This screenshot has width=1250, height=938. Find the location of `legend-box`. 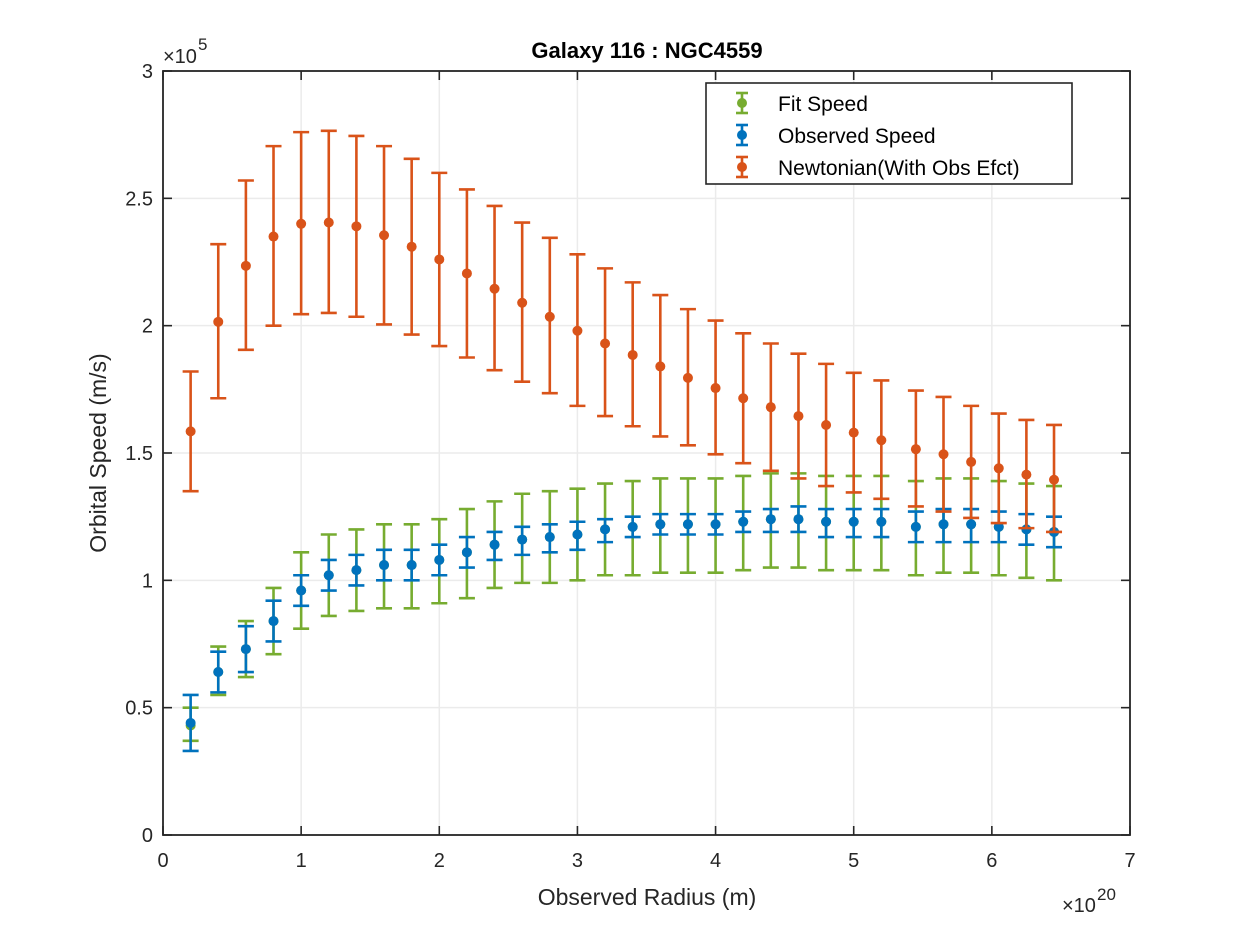

legend-box is located at coordinates (889, 133).